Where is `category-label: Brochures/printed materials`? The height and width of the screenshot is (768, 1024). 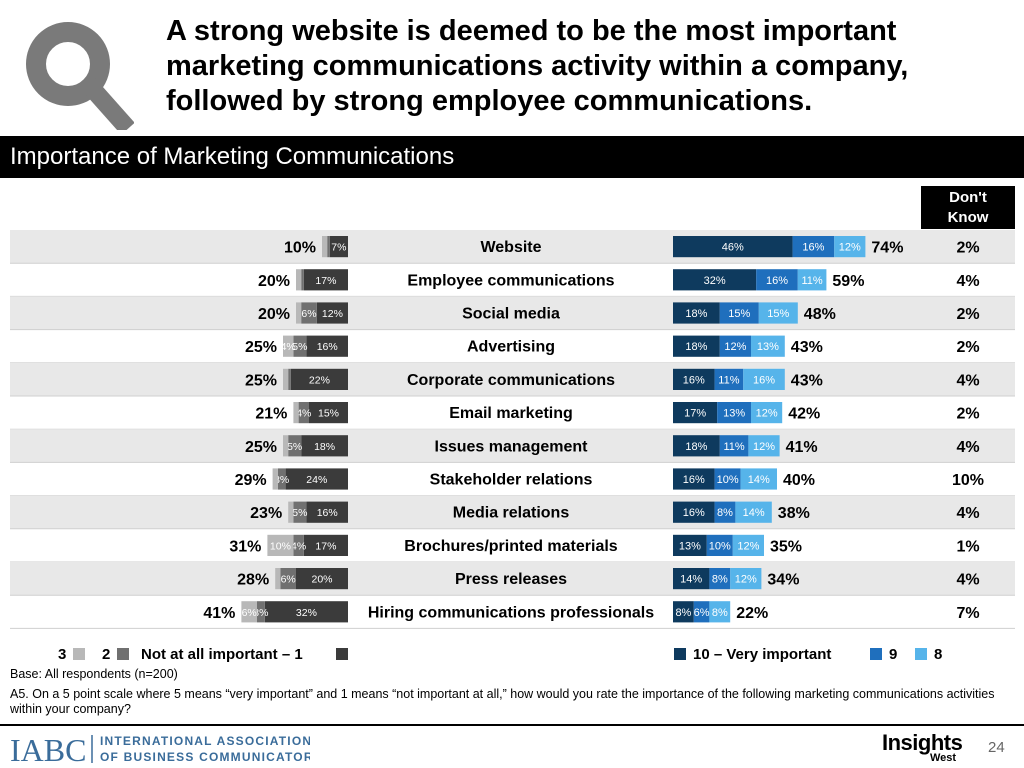
category-label: Brochures/printed materials is located at coordinates (511, 546).